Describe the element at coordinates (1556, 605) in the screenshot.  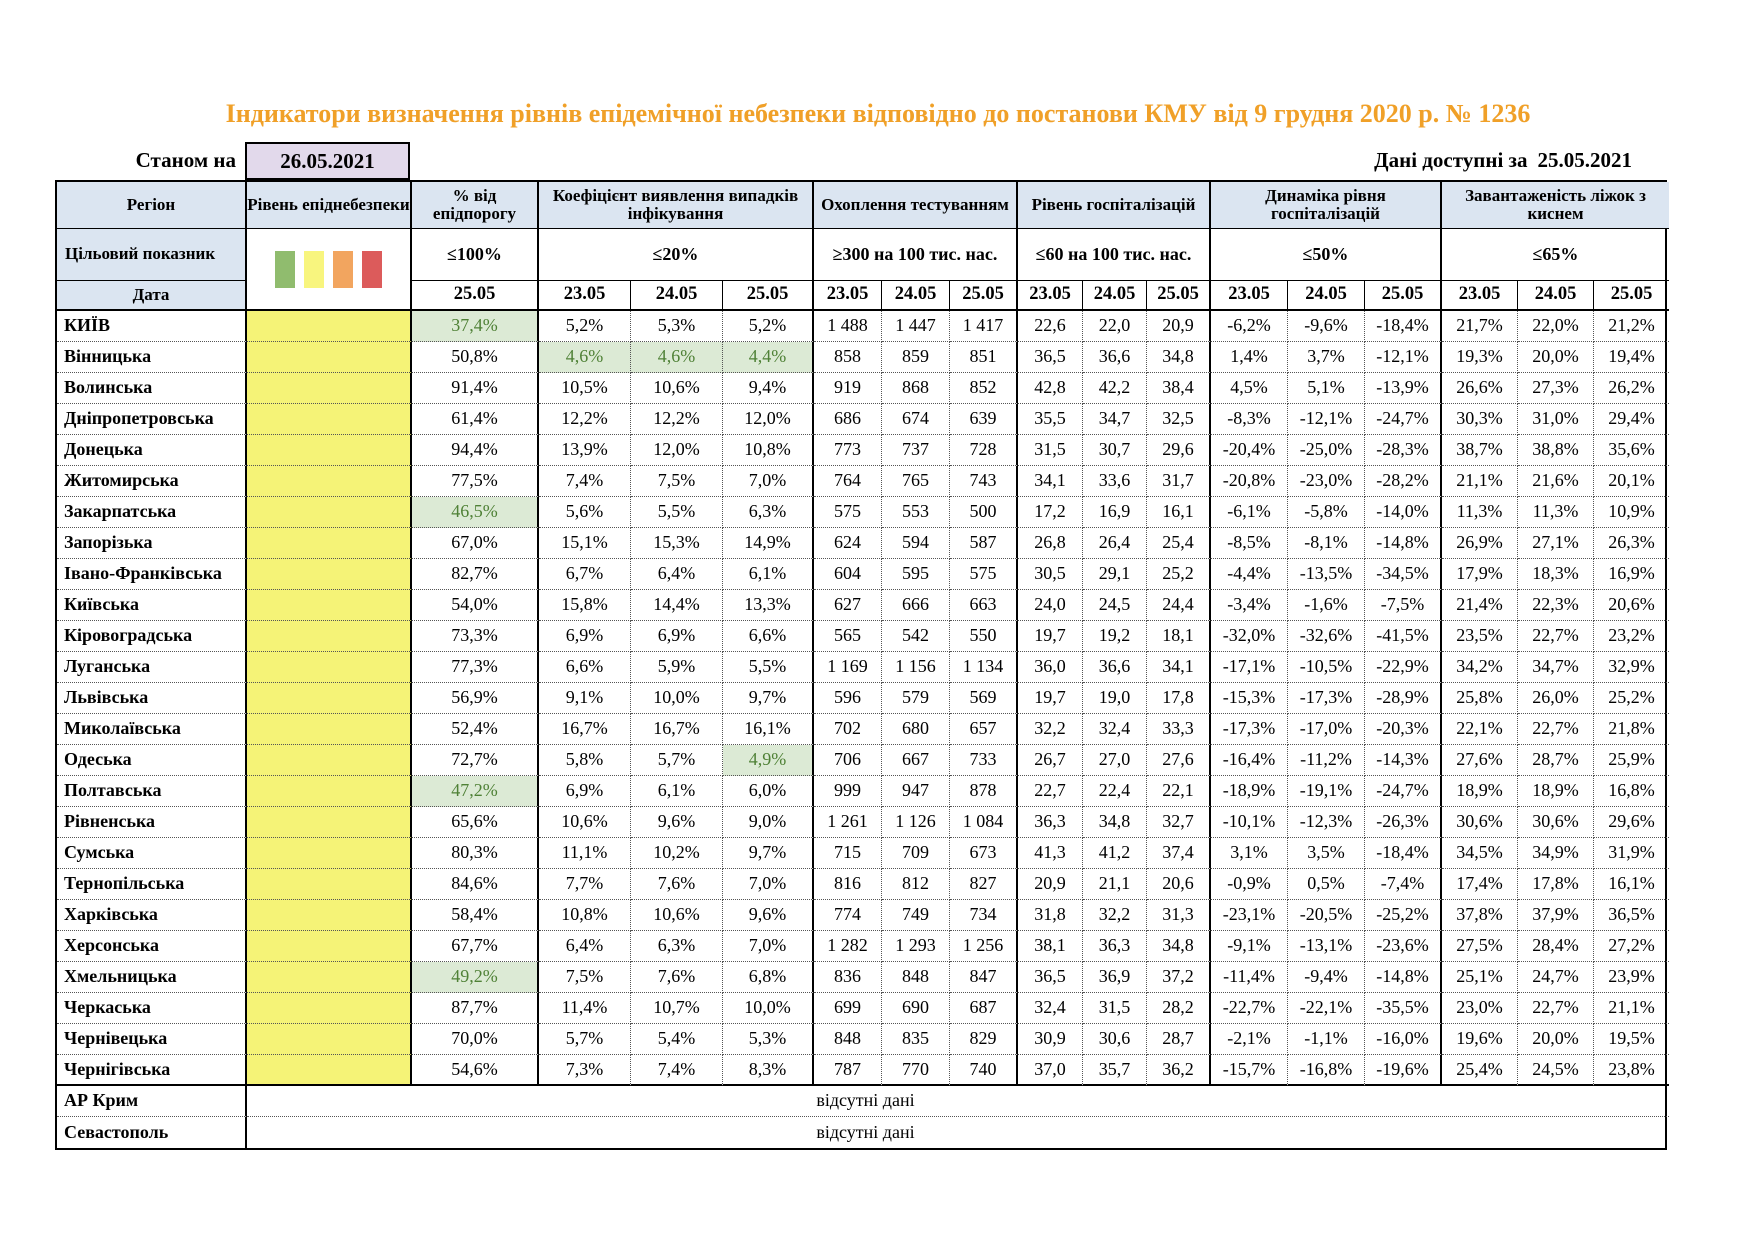
I see `value-cell: 22,3%` at that location.